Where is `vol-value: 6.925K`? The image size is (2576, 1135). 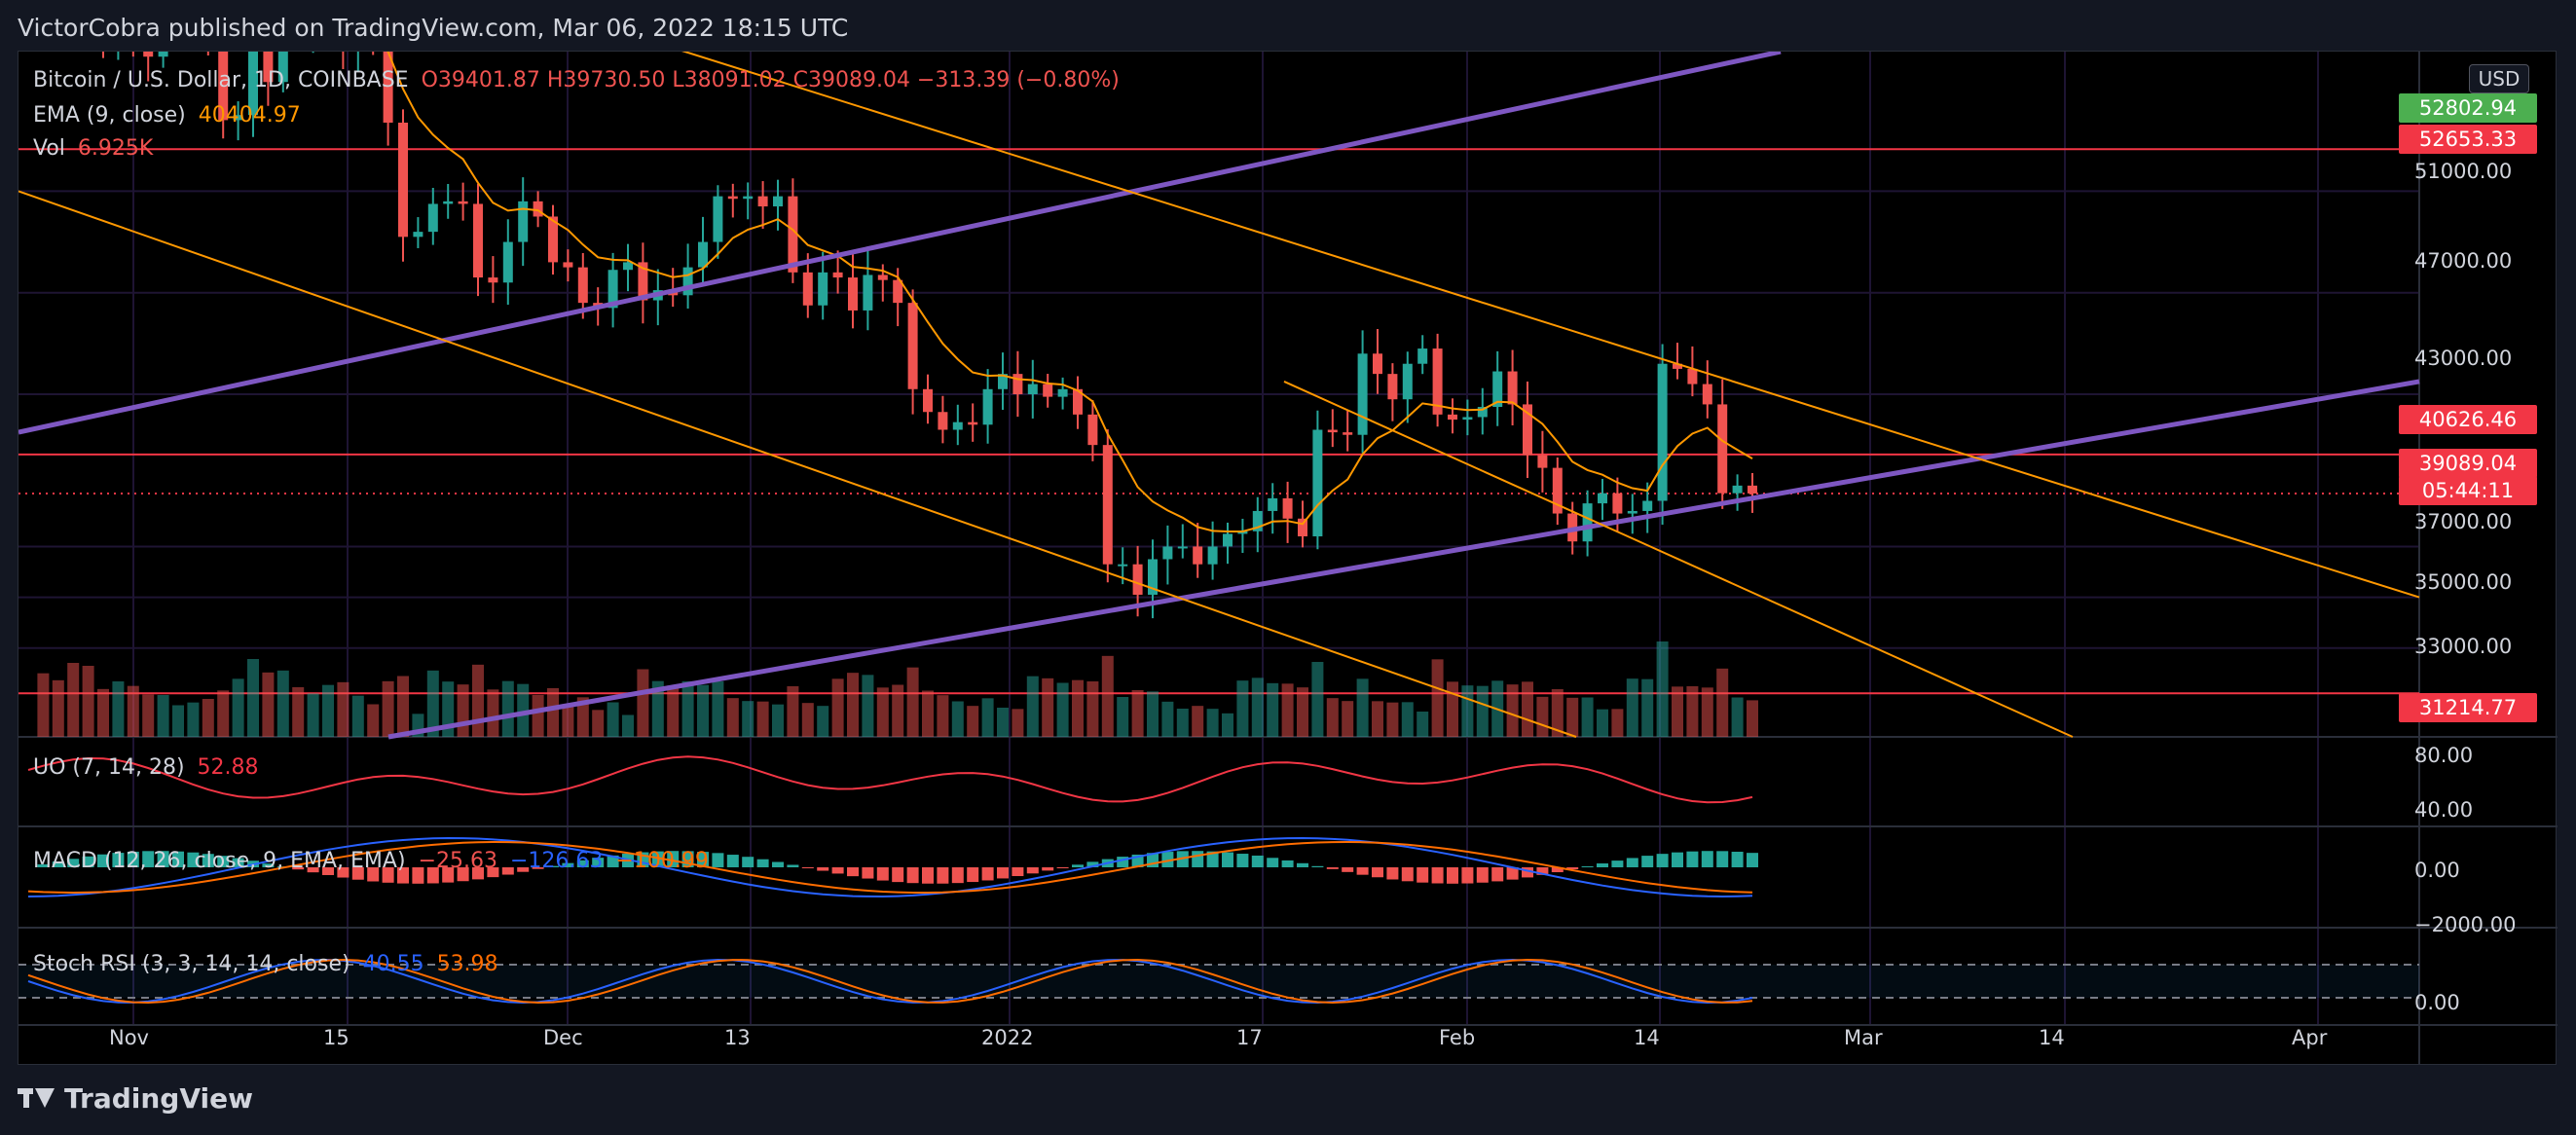
vol-value: 6.925K is located at coordinates (115, 149).